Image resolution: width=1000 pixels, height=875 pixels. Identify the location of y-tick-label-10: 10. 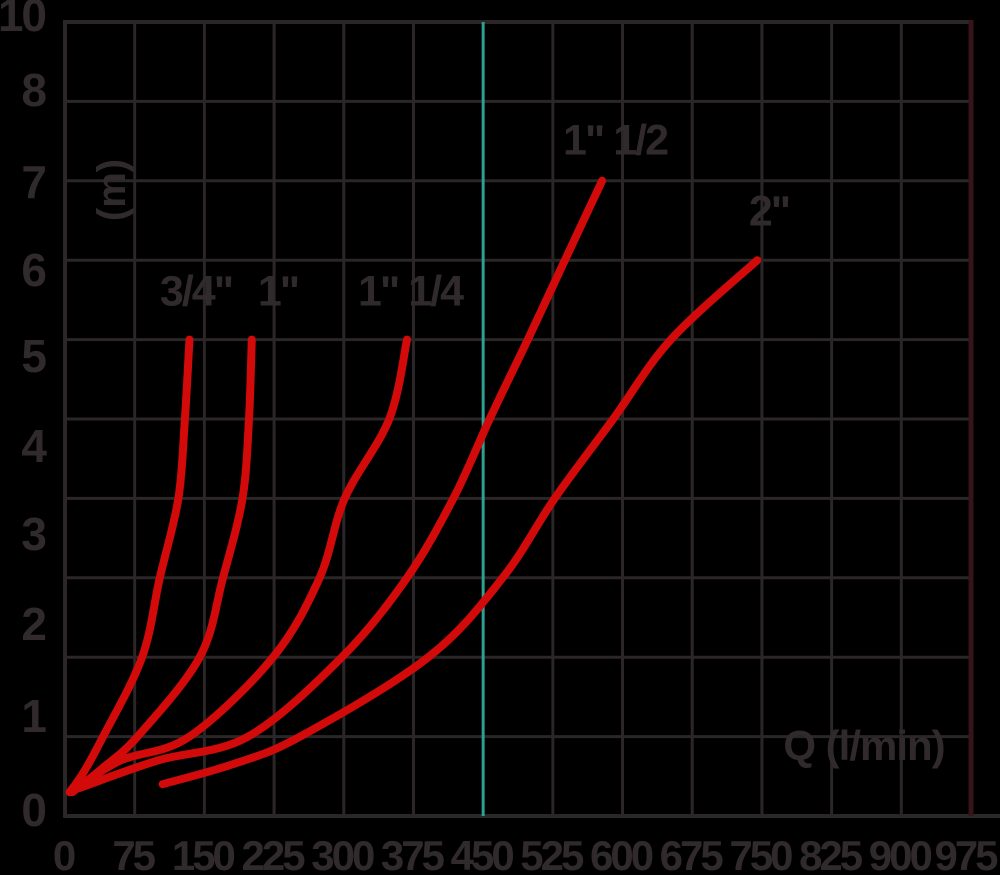
(23, 20).